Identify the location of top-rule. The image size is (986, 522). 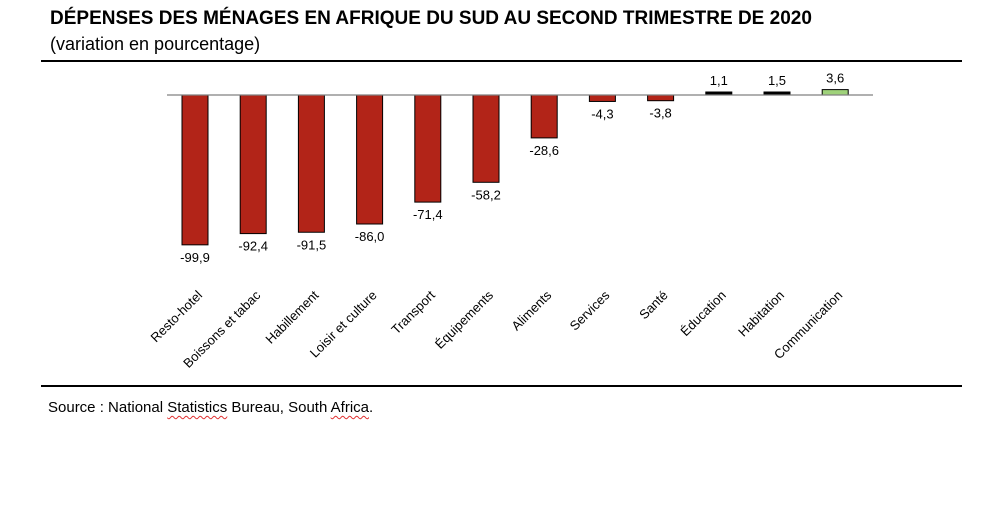
(501, 61).